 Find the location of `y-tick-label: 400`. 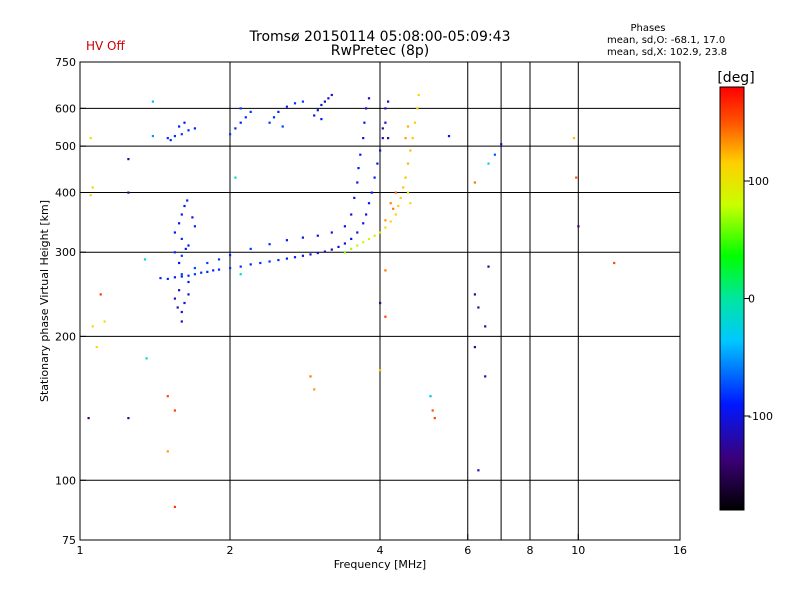

y-tick-label: 400 is located at coordinates (65, 192).